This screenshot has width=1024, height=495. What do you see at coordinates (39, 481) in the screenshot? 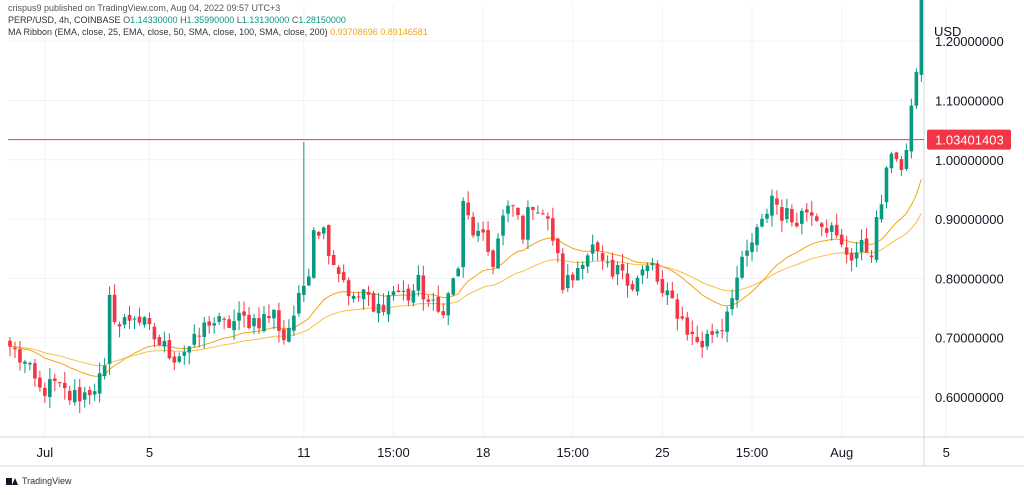
I see `footer-brand: TradingView` at bounding box center [39, 481].